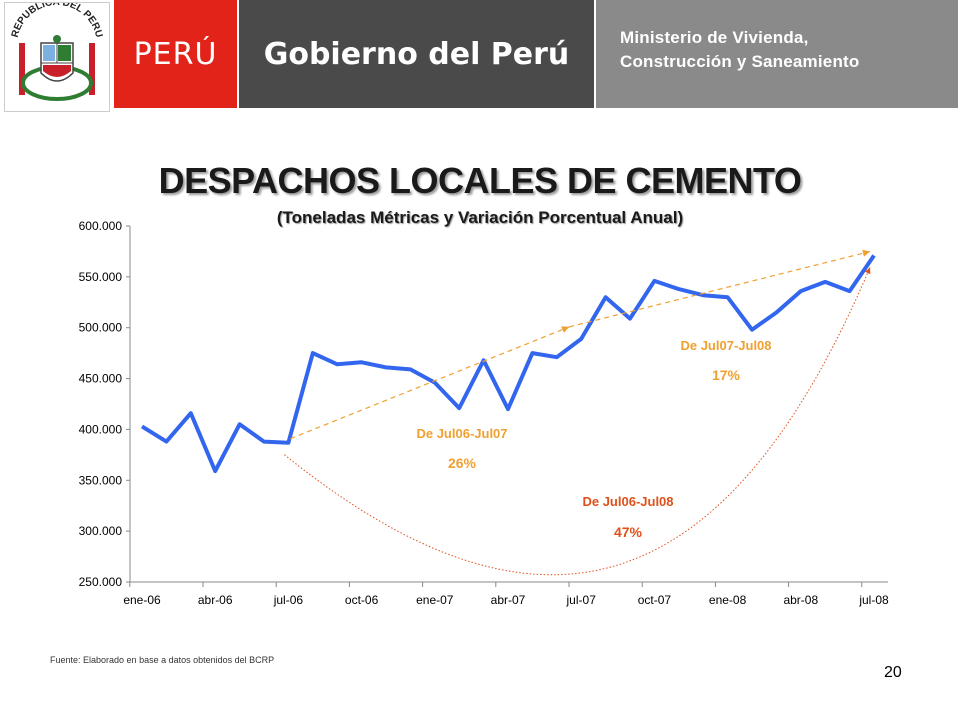 This screenshot has width=960, height=720. Describe the element at coordinates (893, 672) in the screenshot. I see `page-number: 20` at that location.